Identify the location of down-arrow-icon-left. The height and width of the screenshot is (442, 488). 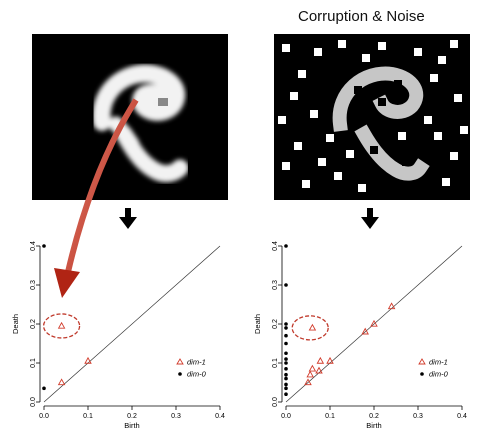
(128, 218).